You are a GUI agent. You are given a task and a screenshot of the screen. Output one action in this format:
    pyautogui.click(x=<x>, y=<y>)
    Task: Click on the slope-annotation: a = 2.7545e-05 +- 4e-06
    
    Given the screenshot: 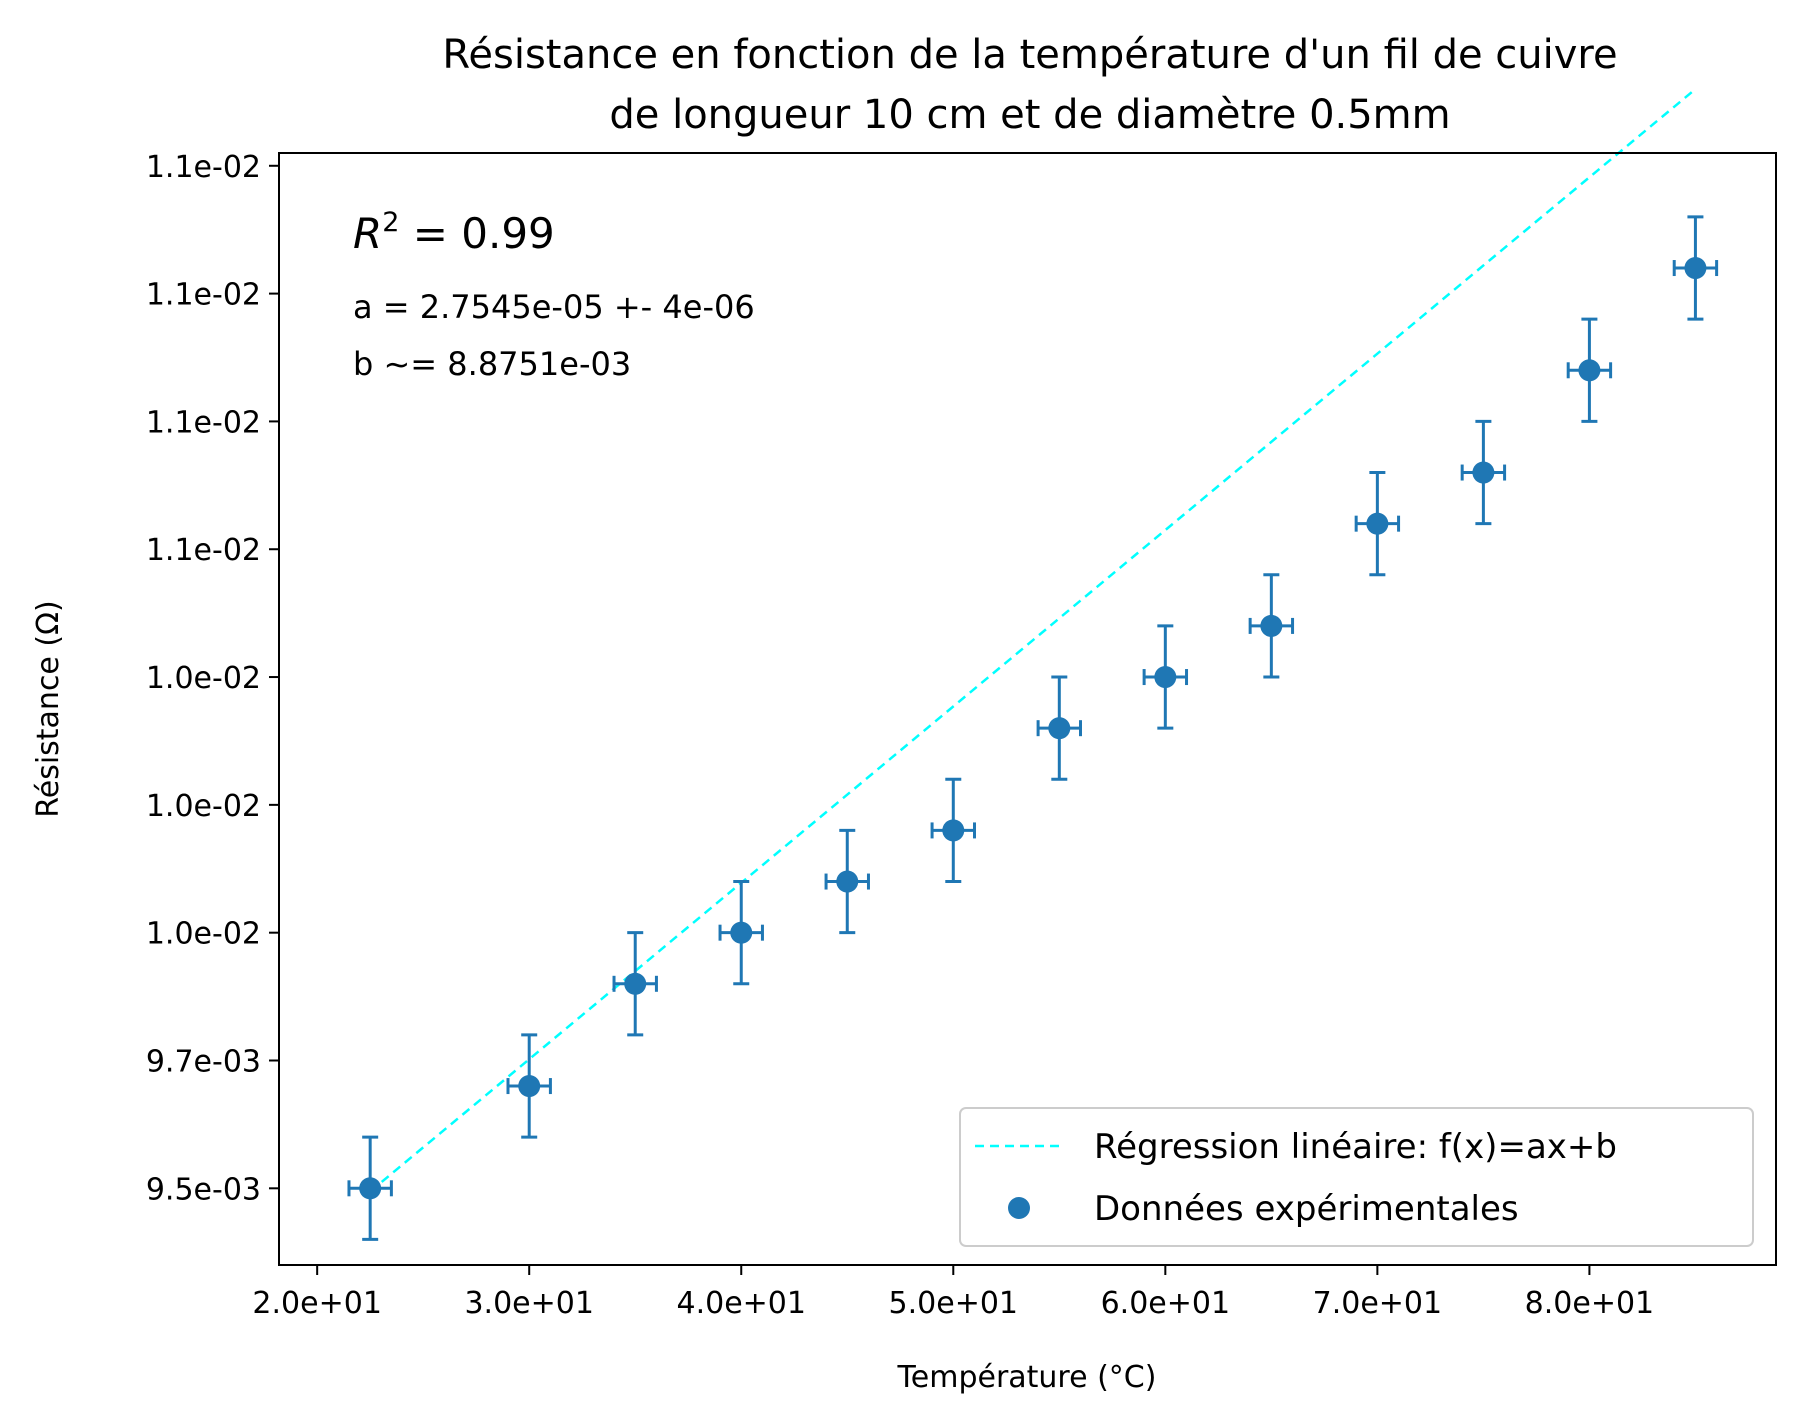 What is the action you would take?
    pyautogui.click(x=554, y=307)
    